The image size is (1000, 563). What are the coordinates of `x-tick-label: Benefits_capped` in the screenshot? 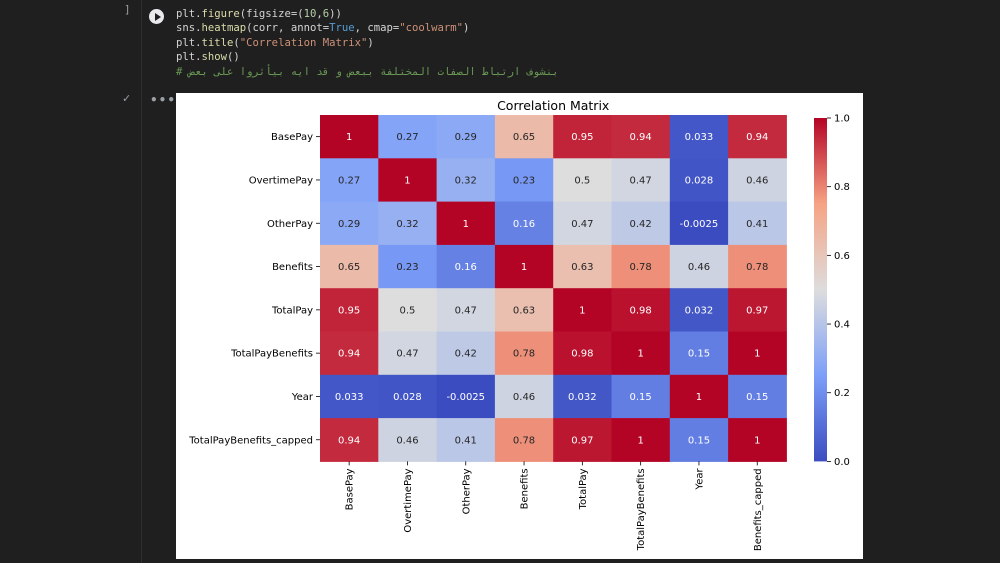 It's located at (758, 509).